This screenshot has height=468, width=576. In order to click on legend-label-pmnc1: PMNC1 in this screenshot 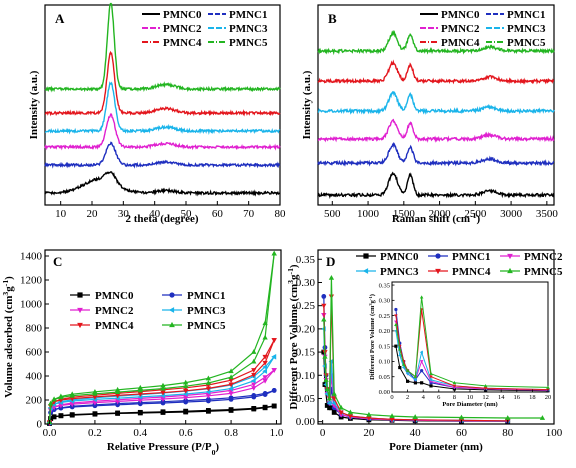, I will do `click(248, 15)`.